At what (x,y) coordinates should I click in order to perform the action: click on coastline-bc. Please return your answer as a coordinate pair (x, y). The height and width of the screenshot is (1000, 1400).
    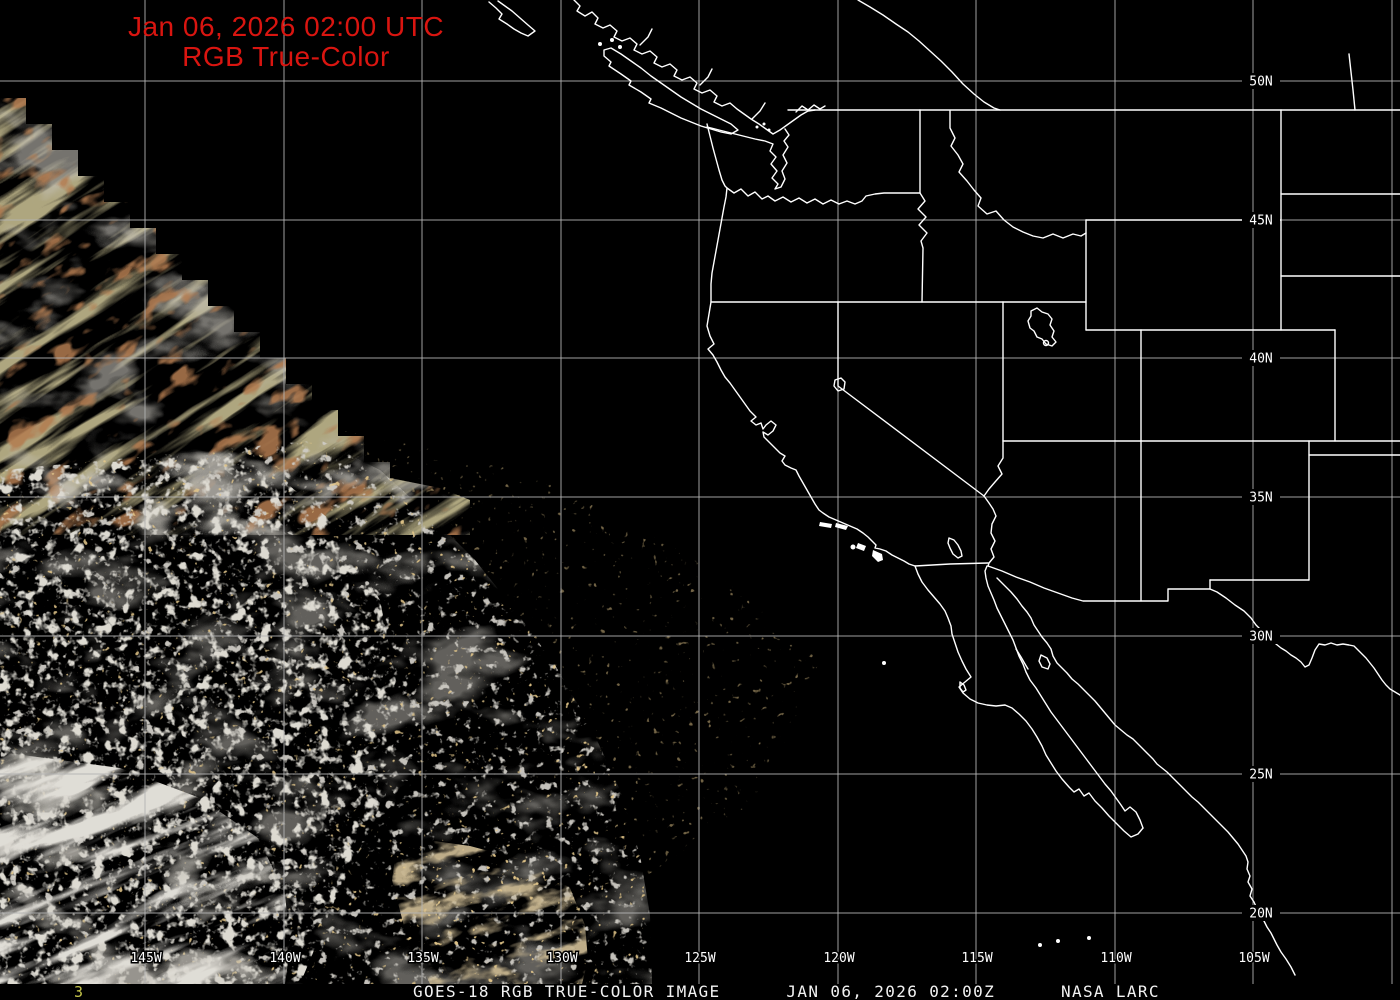
    Looking at the image, I should click on (694, 67).